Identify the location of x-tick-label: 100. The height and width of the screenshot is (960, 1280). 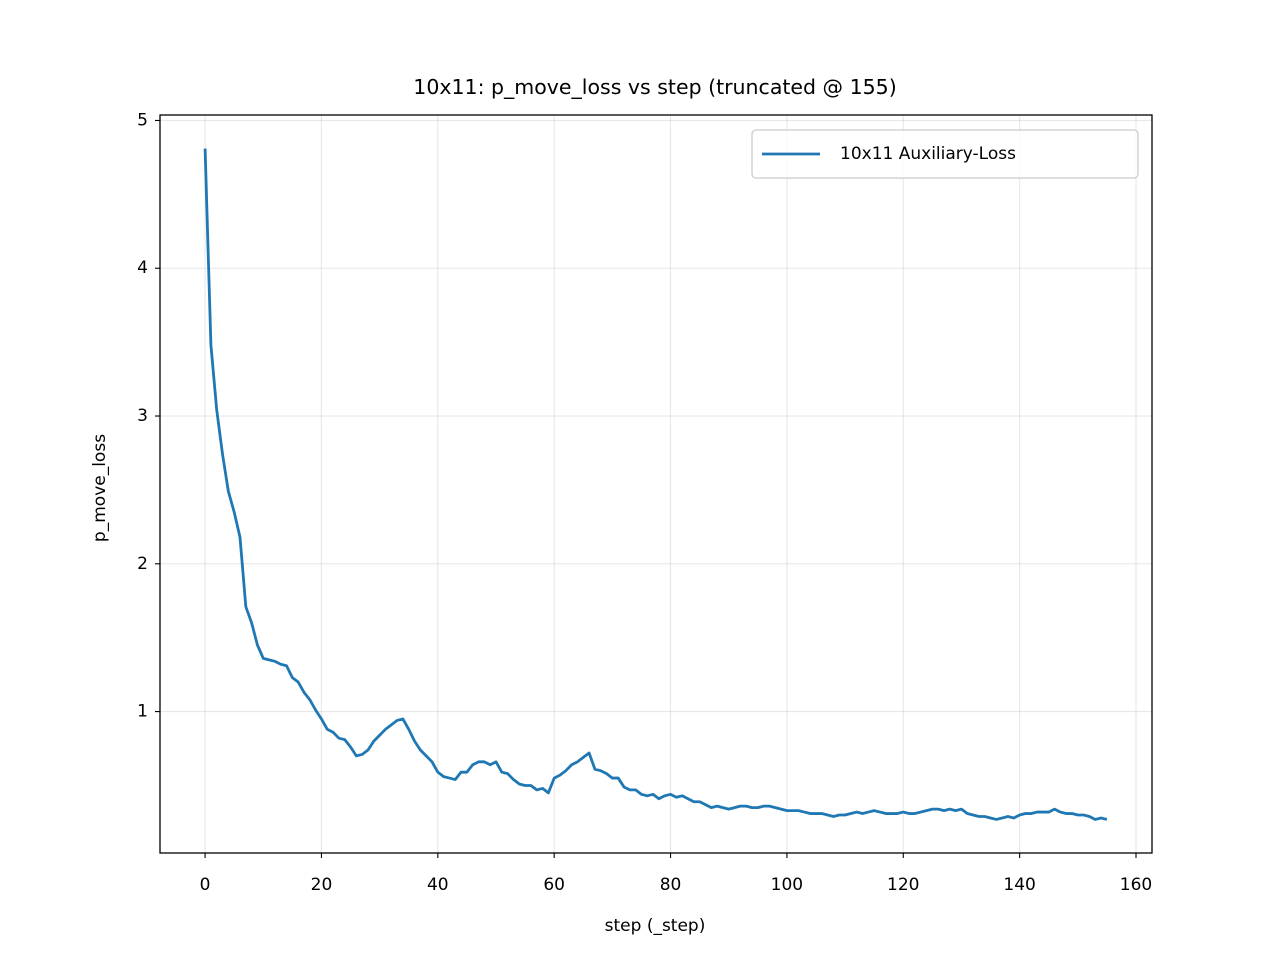
(787, 885).